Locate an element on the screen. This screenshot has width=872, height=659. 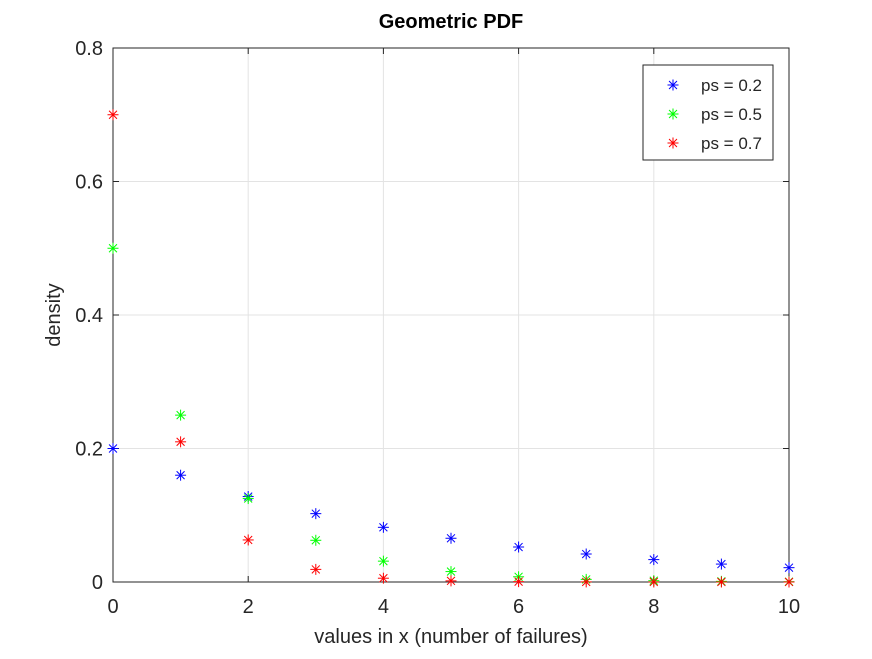
chart-title: Geometric PDF is located at coordinates (451, 22).